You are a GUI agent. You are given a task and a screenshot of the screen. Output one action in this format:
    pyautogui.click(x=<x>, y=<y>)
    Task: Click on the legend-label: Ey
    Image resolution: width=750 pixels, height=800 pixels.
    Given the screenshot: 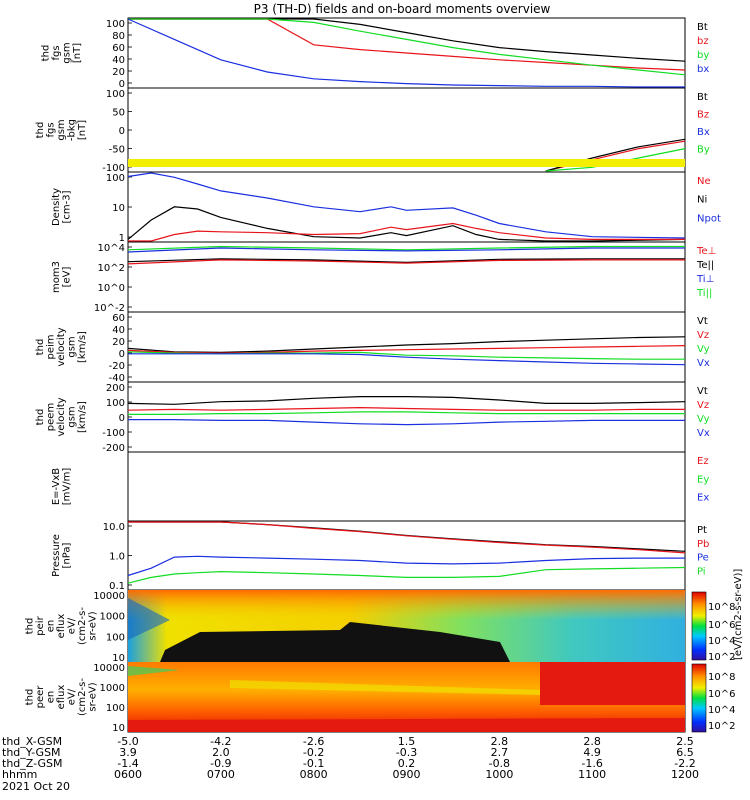 What is the action you would take?
    pyautogui.click(x=703, y=479)
    